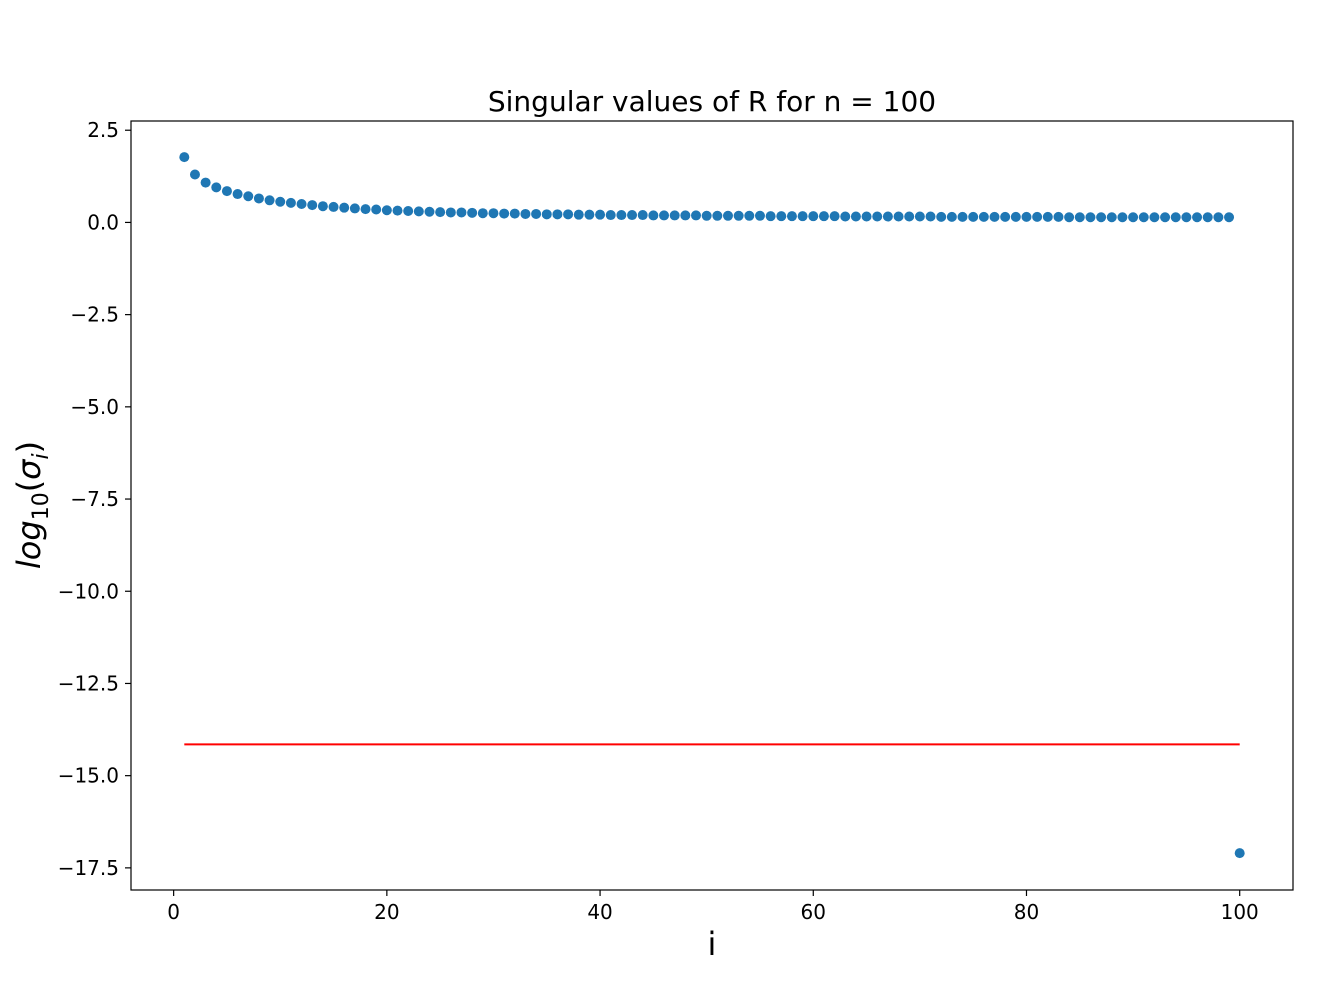 This screenshot has width=1333, height=1004. I want to click on y-tick-label: −2.5, so click(94, 315).